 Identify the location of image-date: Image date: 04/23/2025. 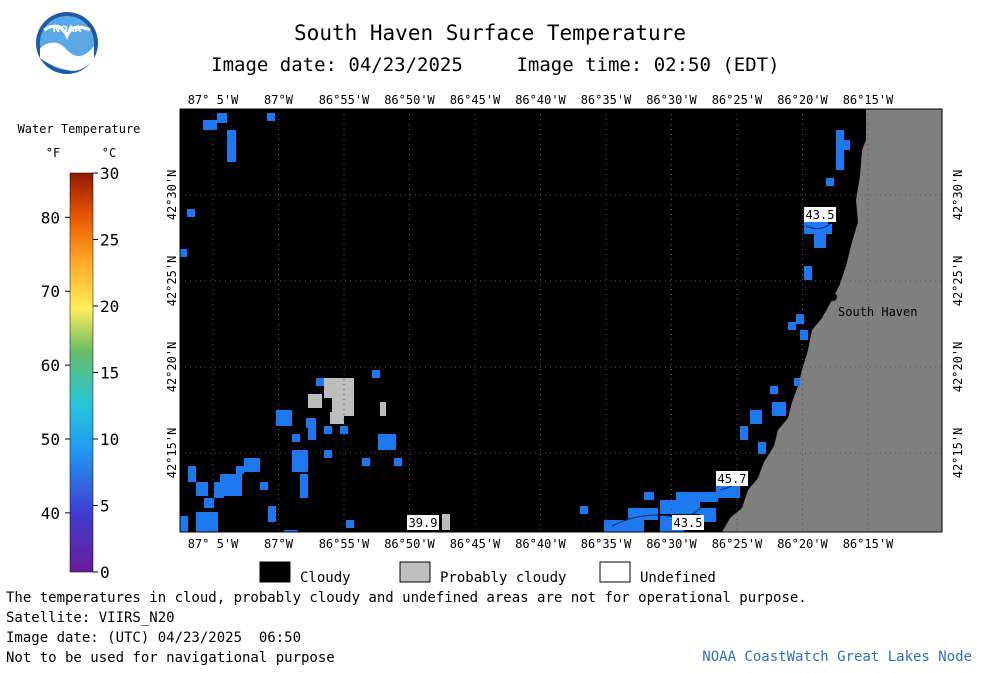
(337, 65).